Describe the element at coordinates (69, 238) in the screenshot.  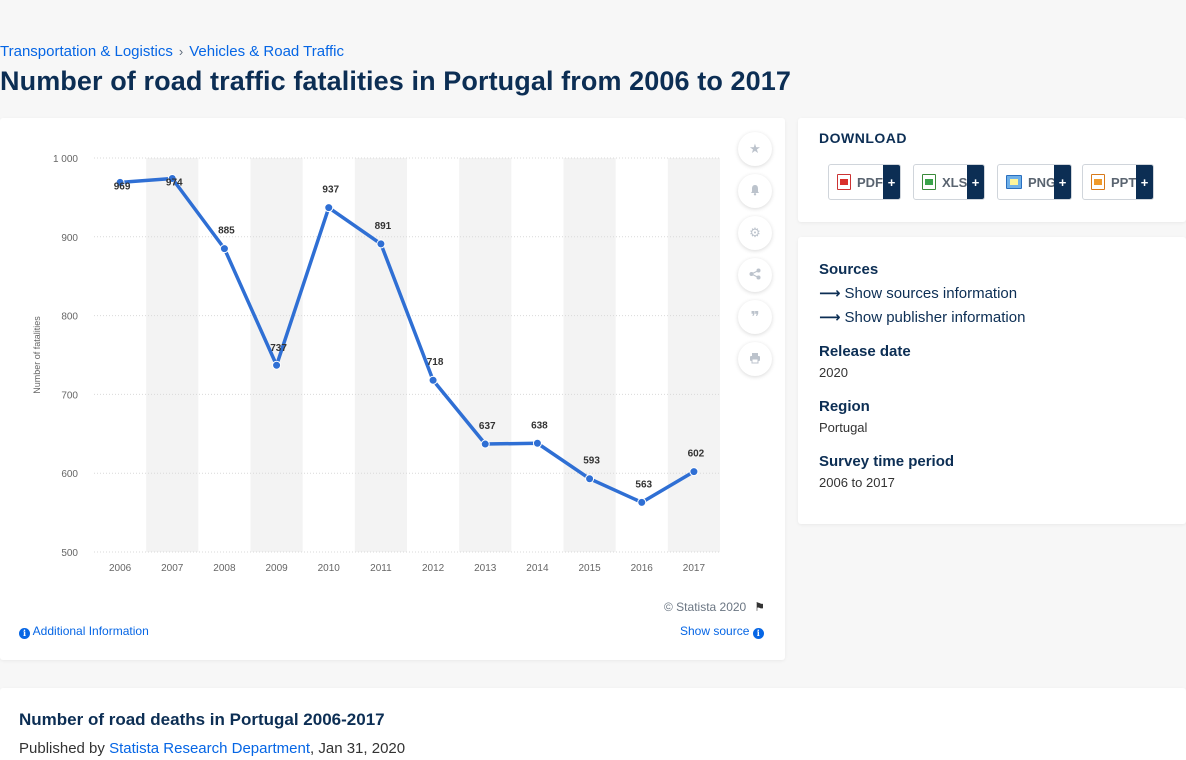
I see `y-tick-label: 900` at that location.